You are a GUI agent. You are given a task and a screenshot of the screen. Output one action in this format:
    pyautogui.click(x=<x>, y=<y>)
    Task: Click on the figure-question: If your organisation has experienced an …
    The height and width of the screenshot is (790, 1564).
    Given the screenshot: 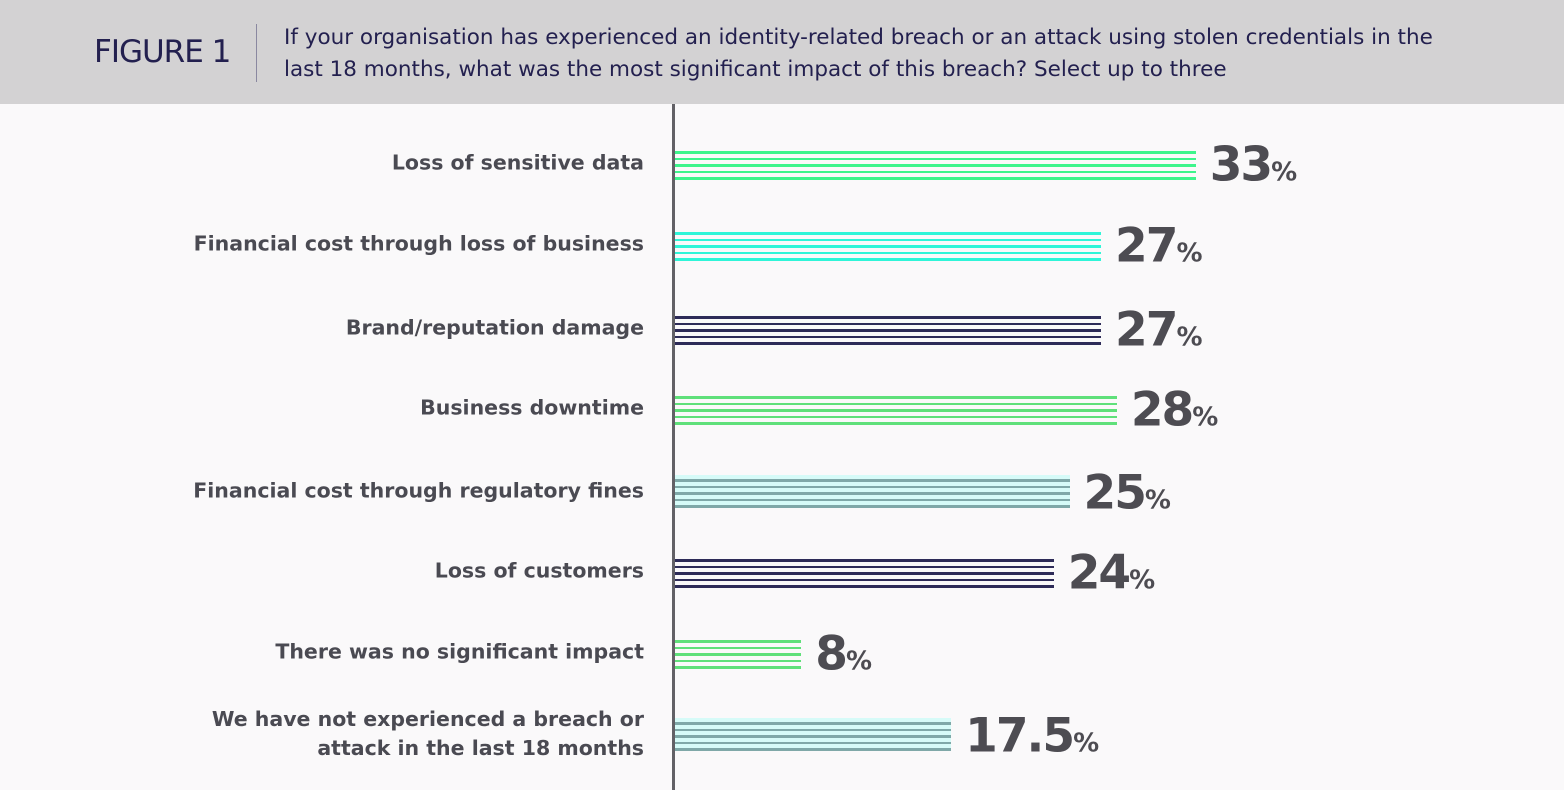 What is the action you would take?
    pyautogui.click(x=858, y=53)
    